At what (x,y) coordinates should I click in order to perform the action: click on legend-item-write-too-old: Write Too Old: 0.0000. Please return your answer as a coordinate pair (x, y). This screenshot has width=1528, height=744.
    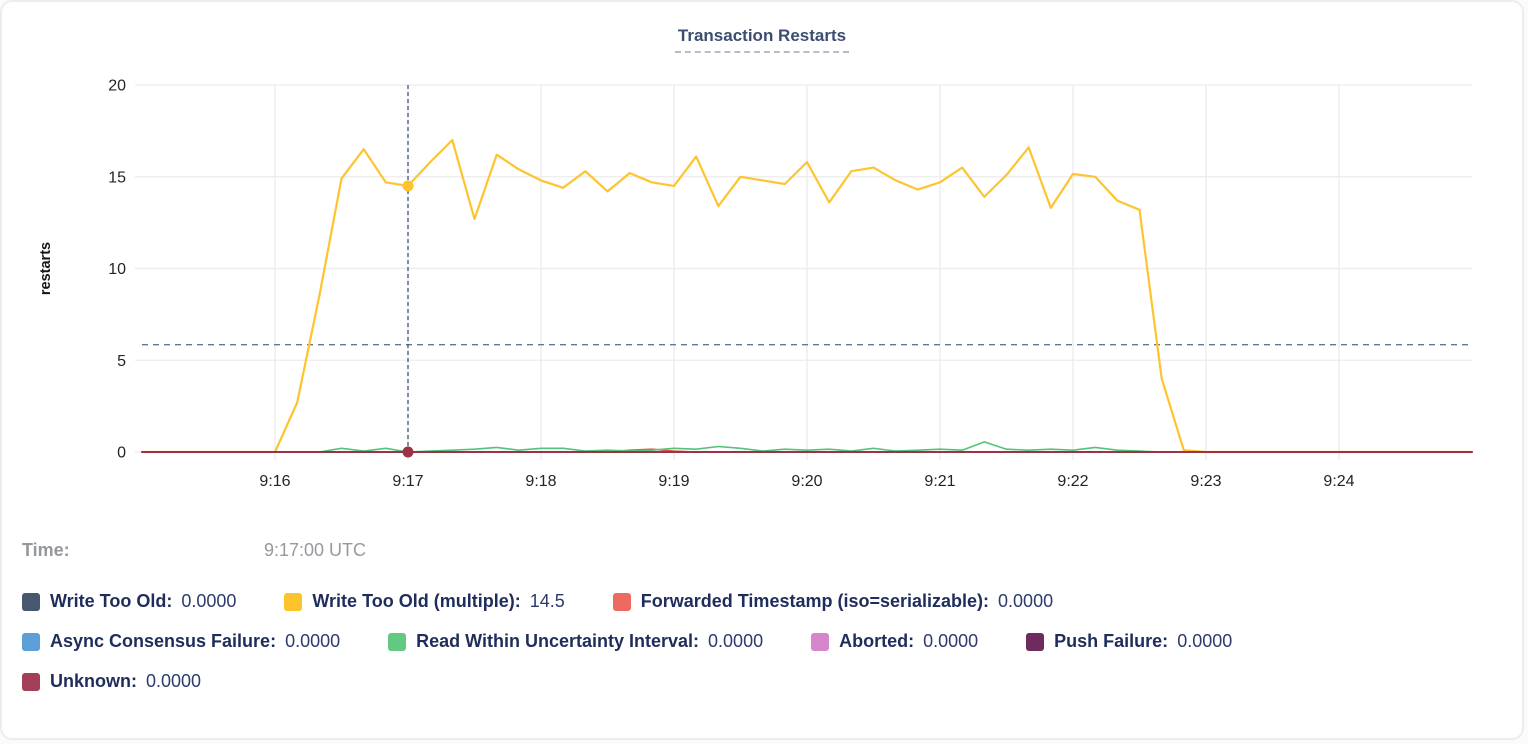
    Looking at the image, I should click on (129, 601).